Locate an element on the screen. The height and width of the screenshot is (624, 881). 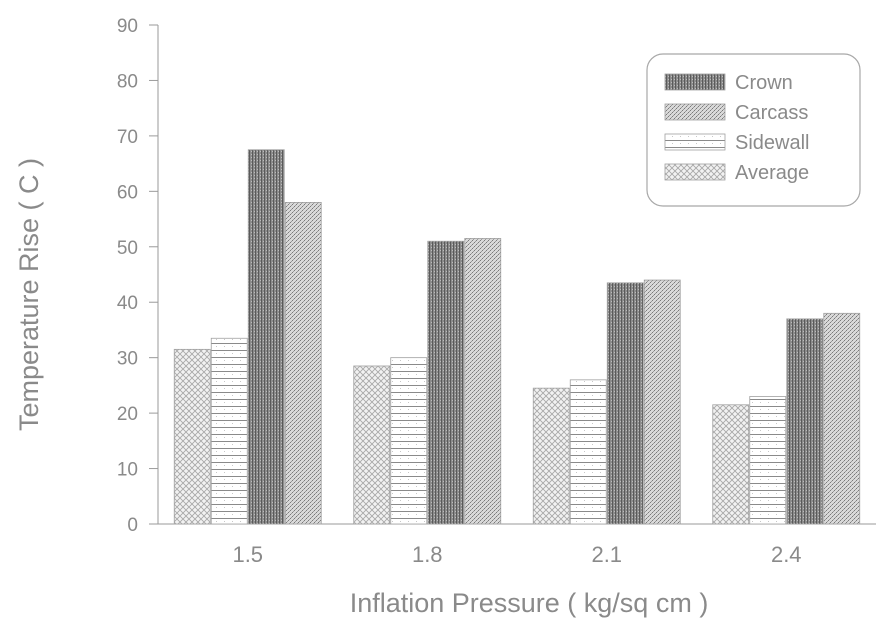
y-tick-label: 60 is located at coordinates (127, 192).